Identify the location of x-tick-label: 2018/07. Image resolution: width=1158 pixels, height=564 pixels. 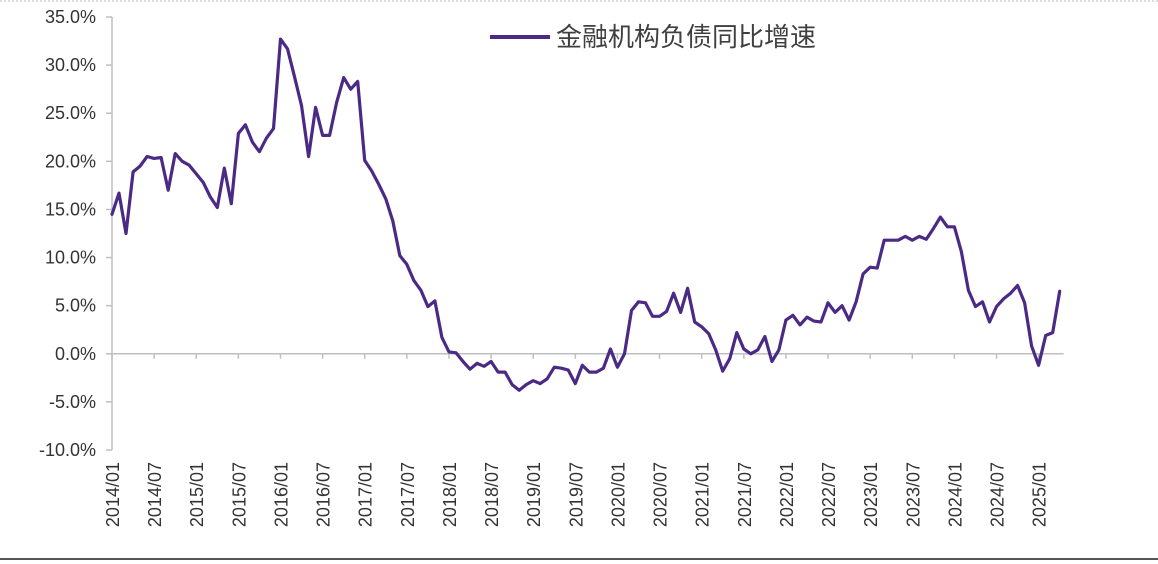
(492, 494).